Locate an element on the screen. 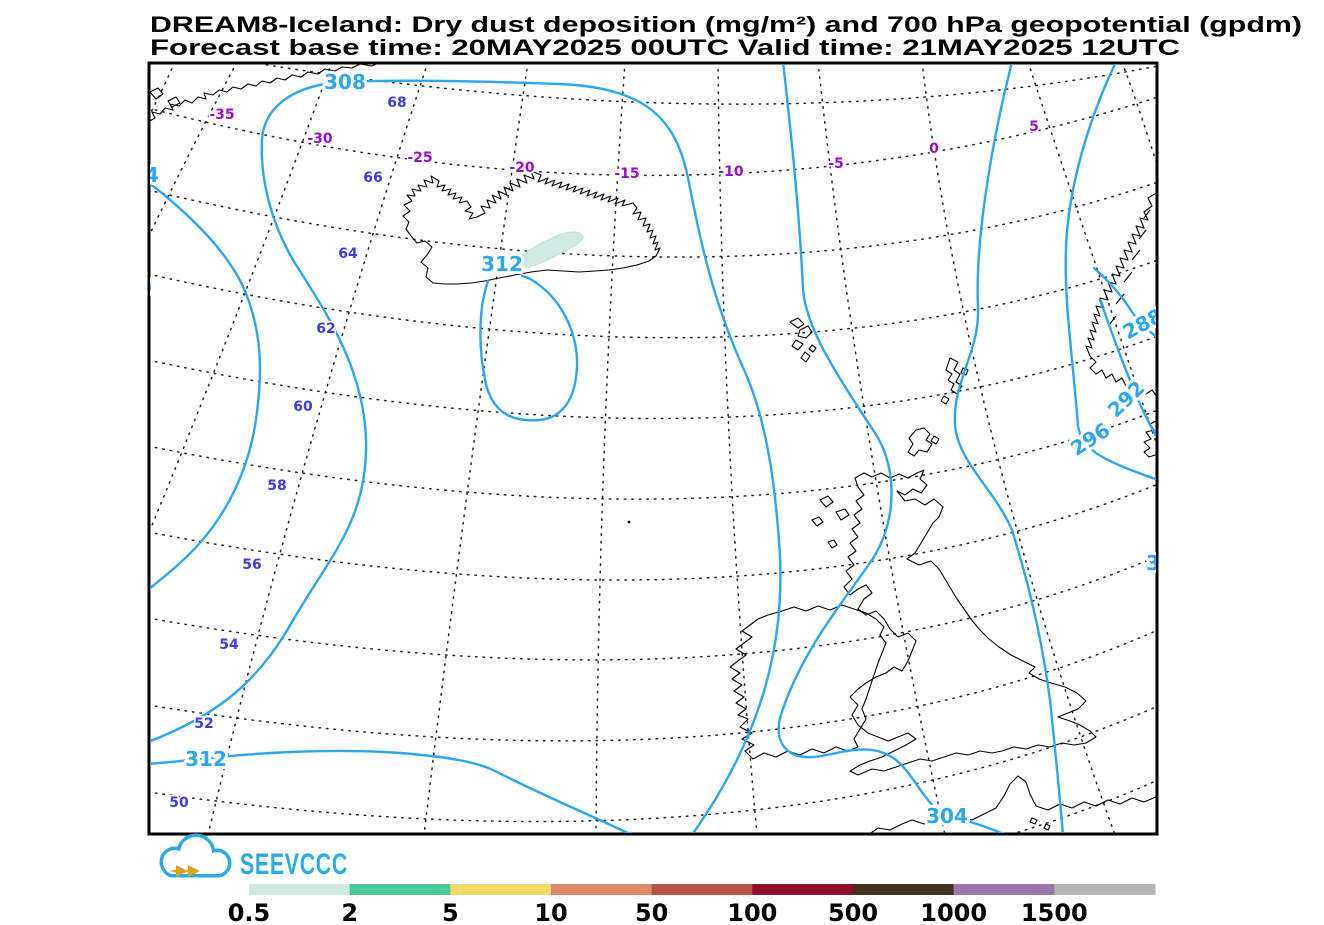 Image resolution: width=1324 pixels, height=925 pixels. colorbar-tick-label: 5 is located at coordinates (450, 912).